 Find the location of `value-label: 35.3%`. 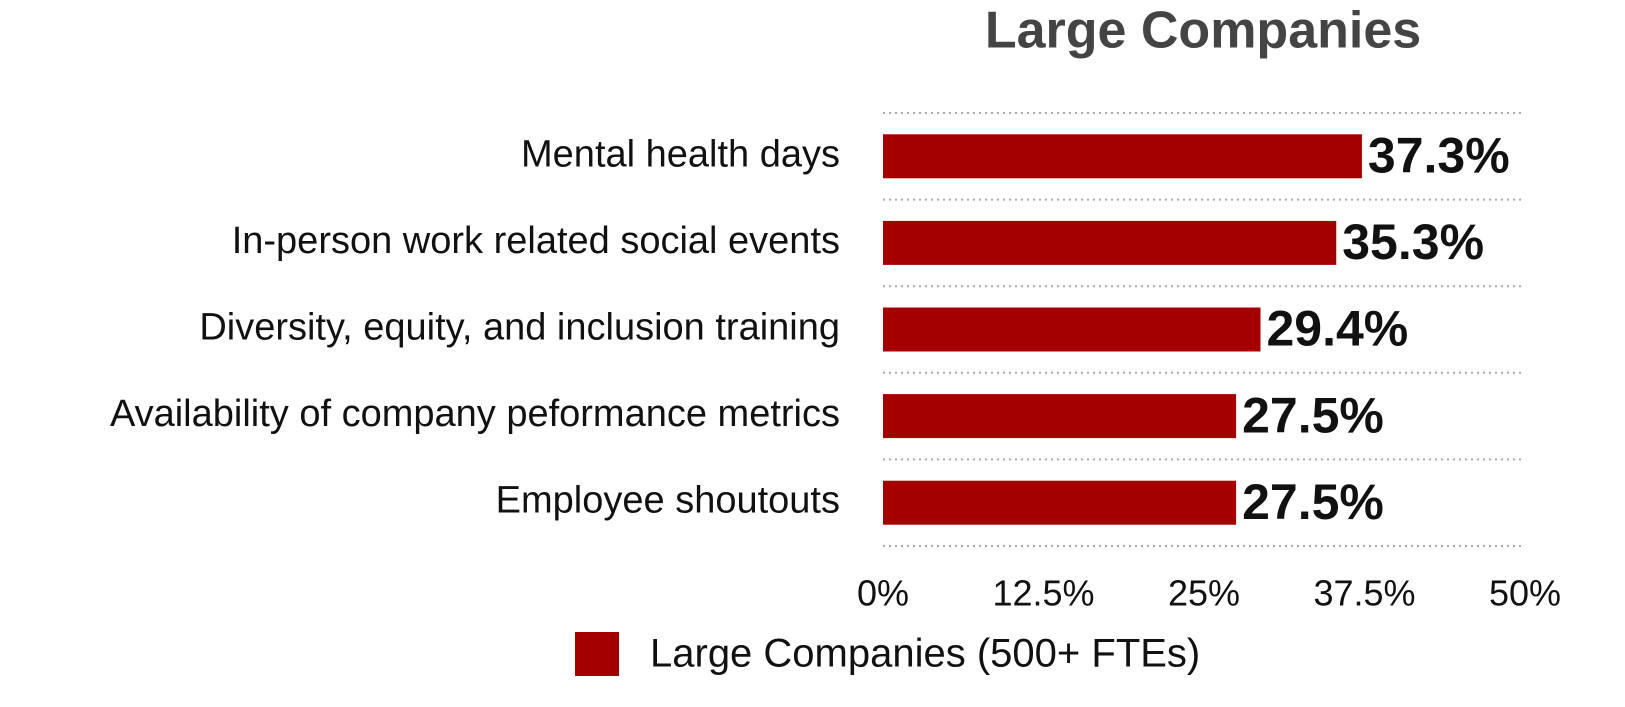

value-label: 35.3% is located at coordinates (1413, 242).